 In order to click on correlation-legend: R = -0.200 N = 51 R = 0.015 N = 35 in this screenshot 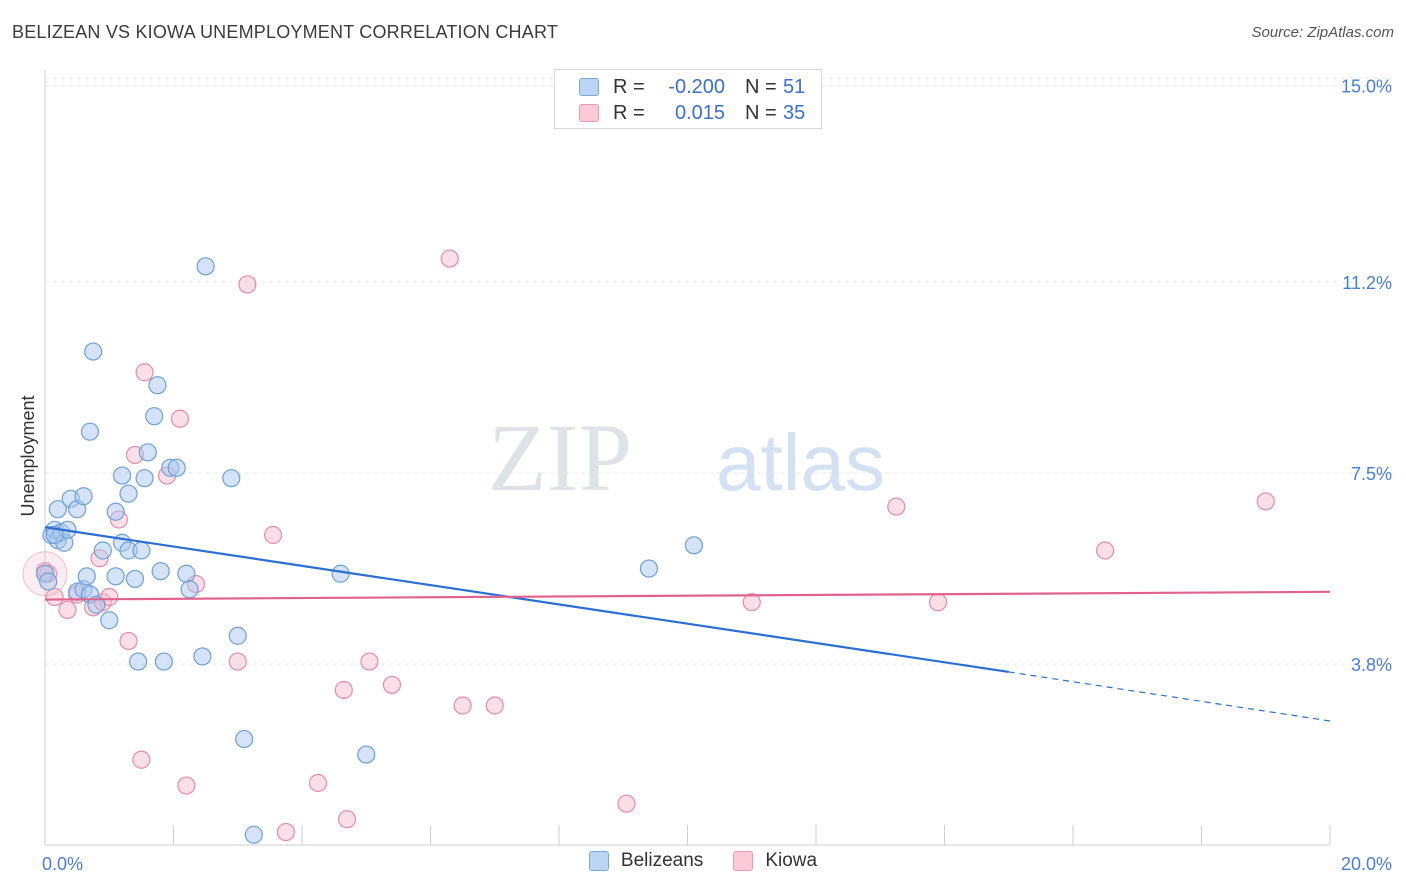, I will do `click(688, 99)`.